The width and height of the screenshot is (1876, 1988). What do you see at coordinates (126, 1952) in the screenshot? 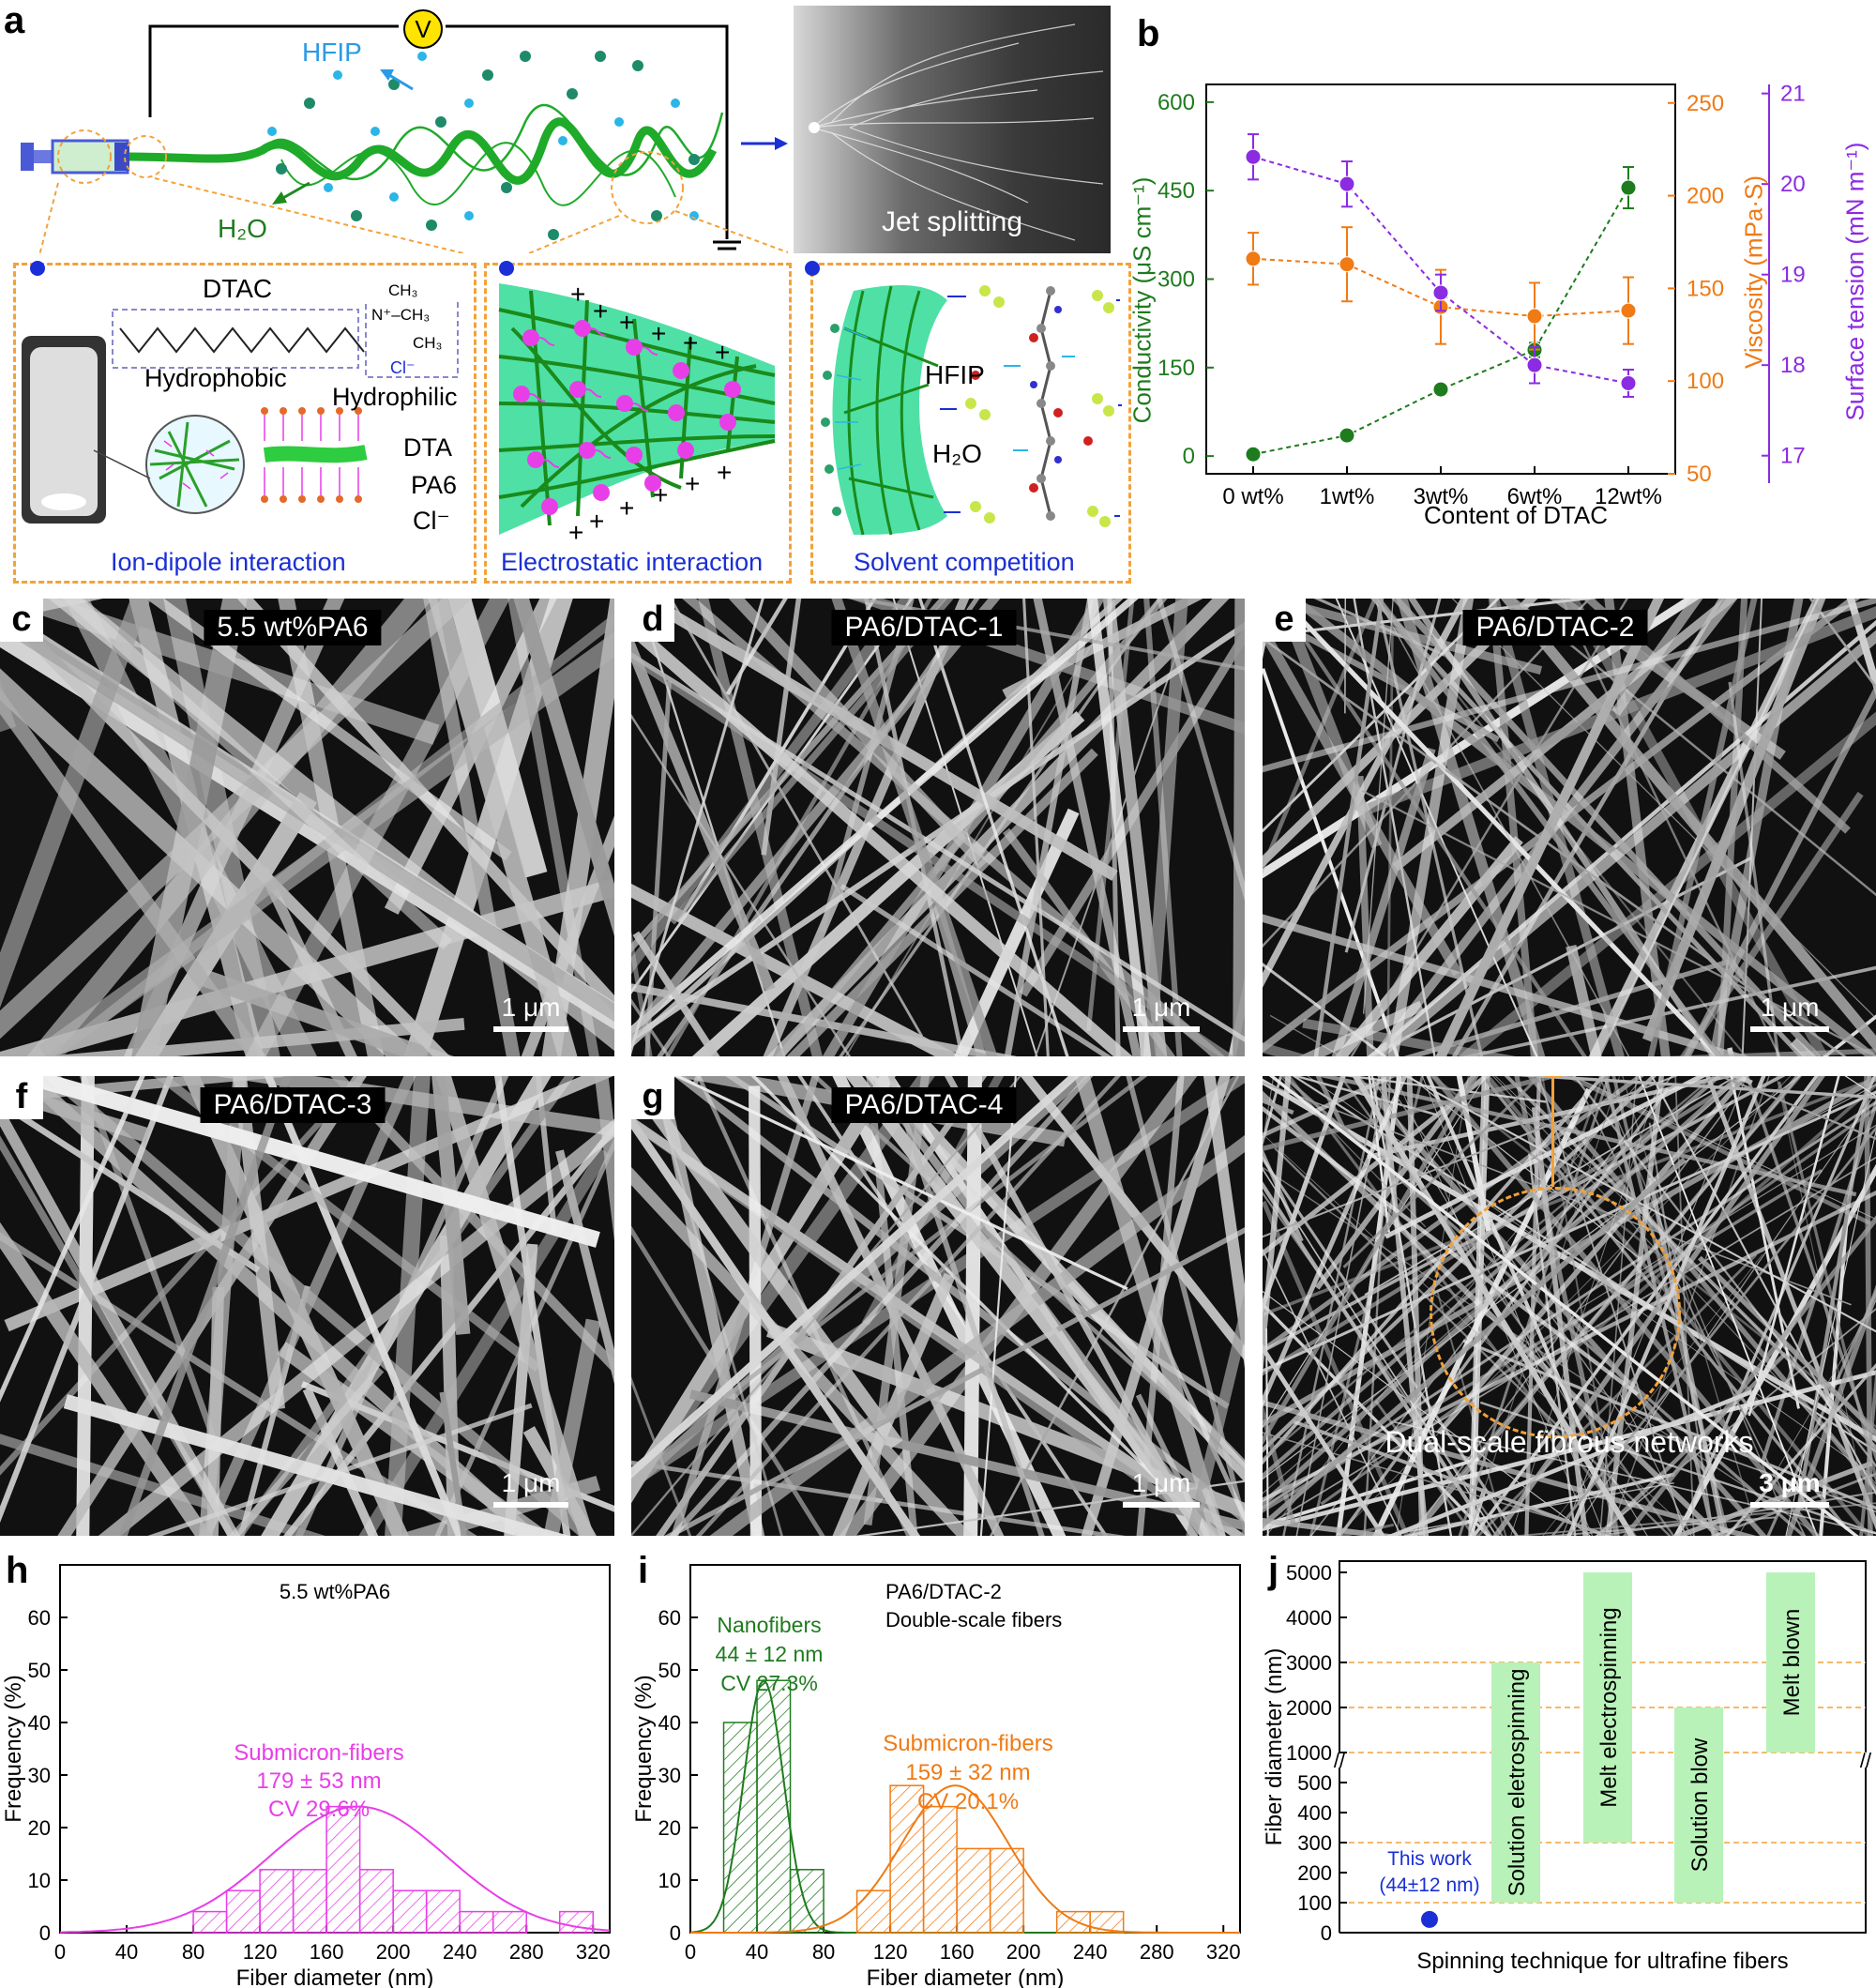
I see `x-tick-label: 40` at bounding box center [126, 1952].